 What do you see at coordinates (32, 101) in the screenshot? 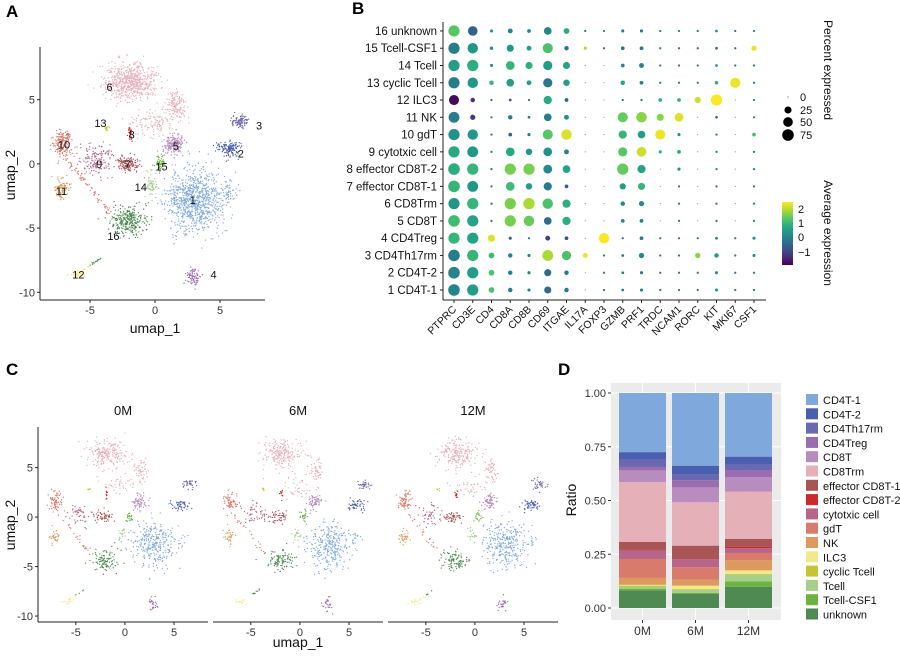
I see `y-tick-label: 5` at bounding box center [32, 101].